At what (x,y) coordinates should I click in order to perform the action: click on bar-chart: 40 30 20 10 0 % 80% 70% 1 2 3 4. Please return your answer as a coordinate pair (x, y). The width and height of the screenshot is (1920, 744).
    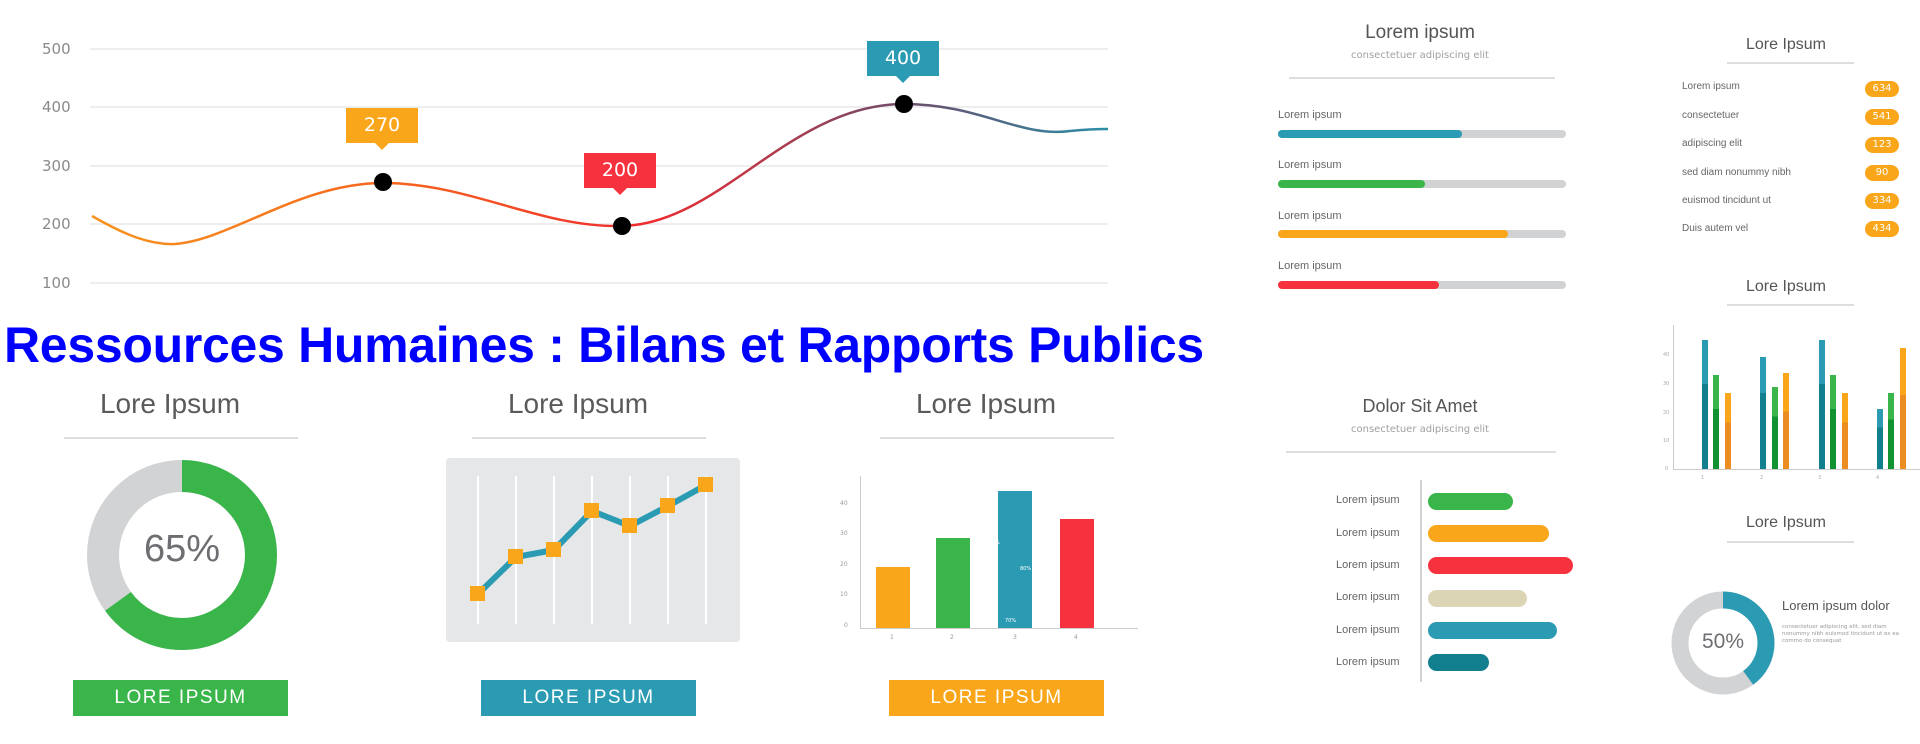
    Looking at the image, I should click on (990, 558).